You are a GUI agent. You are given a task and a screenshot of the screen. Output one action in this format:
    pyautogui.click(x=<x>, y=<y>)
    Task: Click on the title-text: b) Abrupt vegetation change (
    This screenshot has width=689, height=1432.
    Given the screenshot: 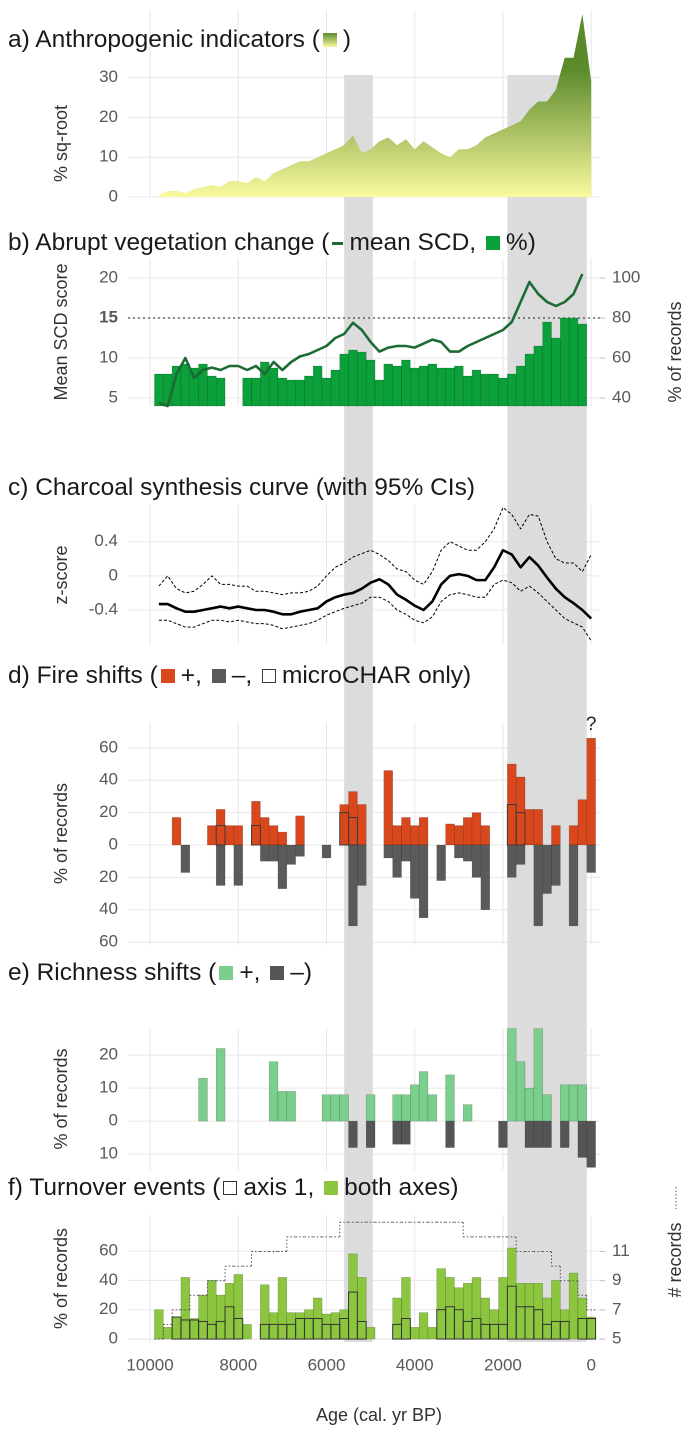 What is the action you would take?
    pyautogui.click(x=169, y=242)
    